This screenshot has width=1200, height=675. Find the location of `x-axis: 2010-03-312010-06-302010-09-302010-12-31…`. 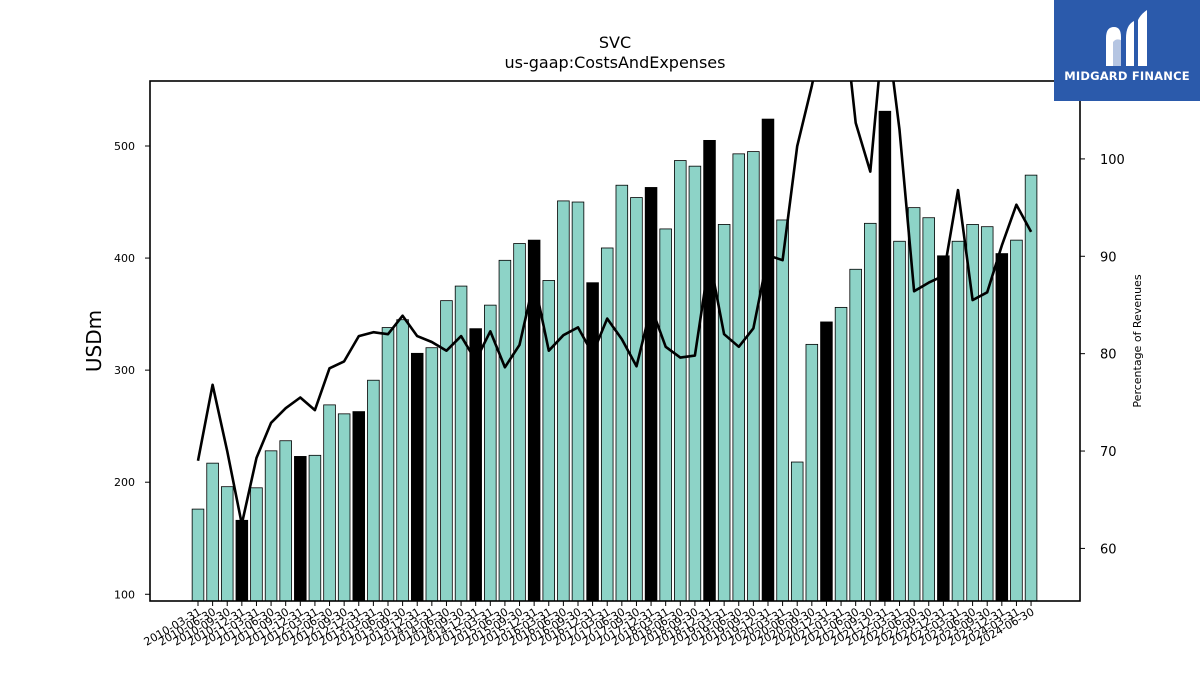

x-axis: 2010-03-312010-06-302010-09-302010-12-31… is located at coordinates (589, 625).